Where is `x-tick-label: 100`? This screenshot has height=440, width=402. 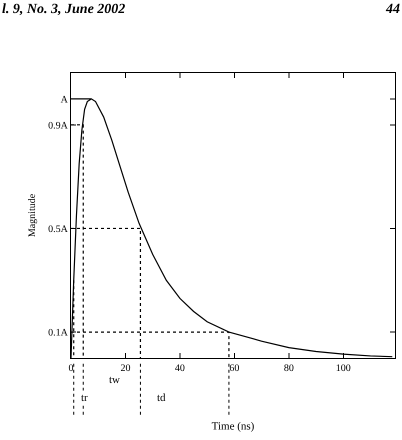 x-tick-label: 100 is located at coordinates (343, 368).